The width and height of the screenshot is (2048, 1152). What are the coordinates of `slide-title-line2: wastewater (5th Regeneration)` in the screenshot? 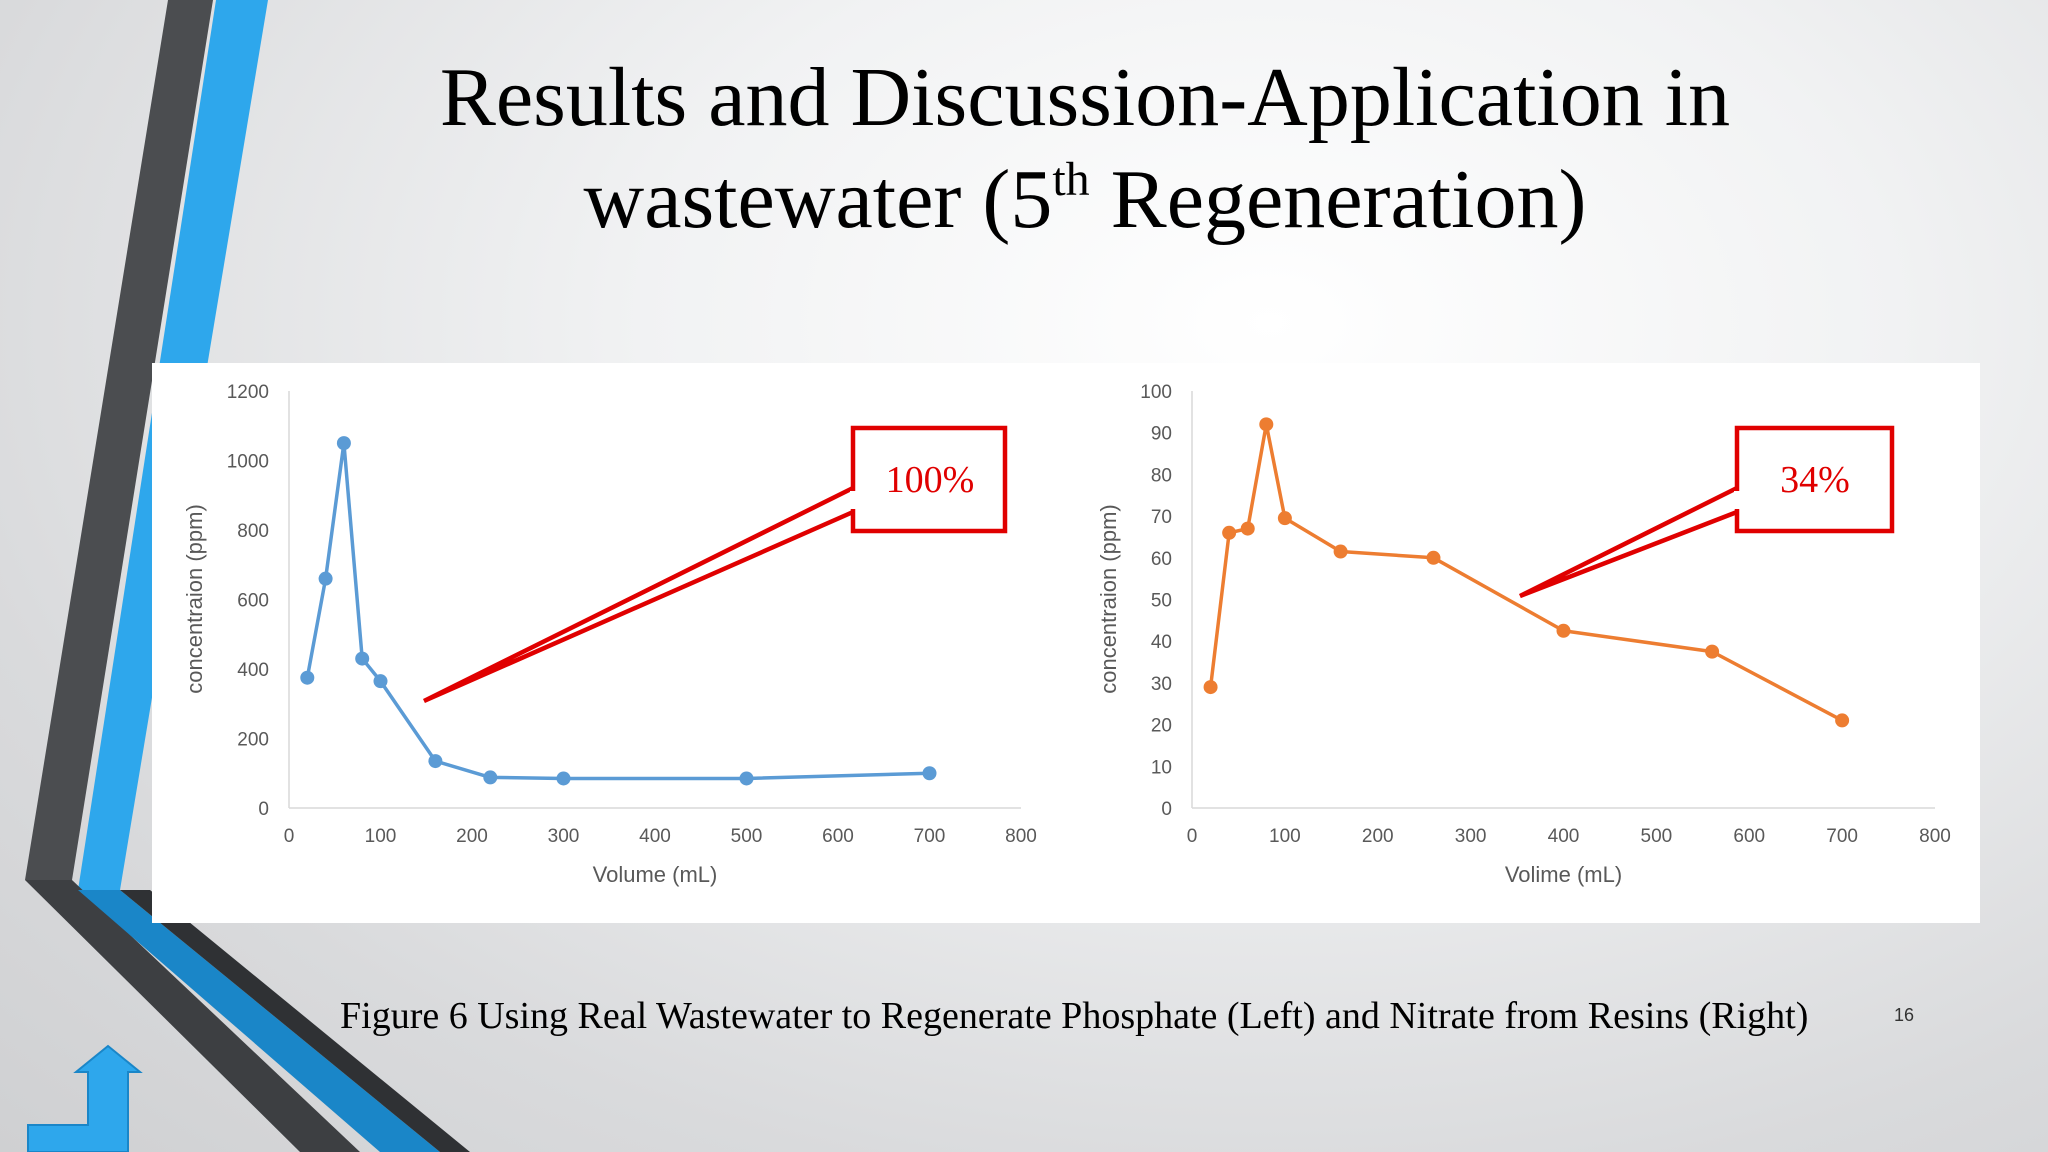 It's located at (1085, 200).